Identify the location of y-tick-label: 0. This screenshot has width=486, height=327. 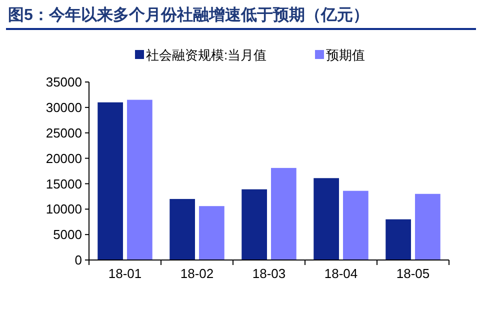
(78, 260).